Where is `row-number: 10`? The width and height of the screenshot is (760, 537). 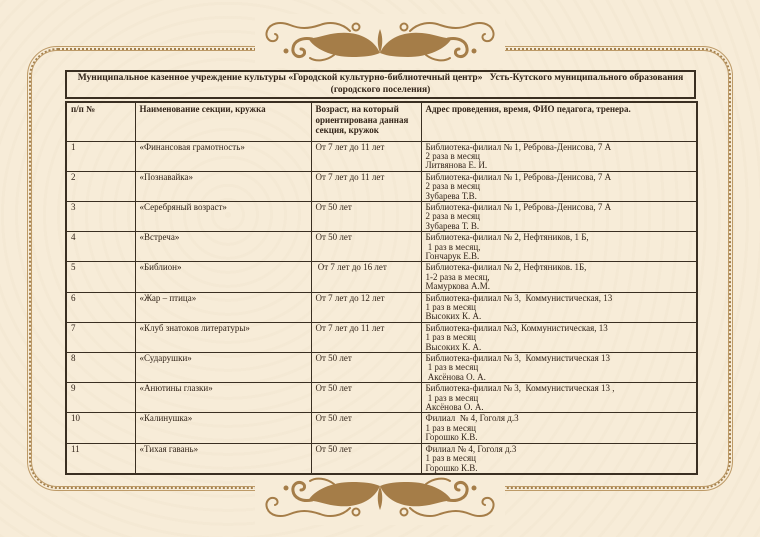 row-number: 10 is located at coordinates (100, 428).